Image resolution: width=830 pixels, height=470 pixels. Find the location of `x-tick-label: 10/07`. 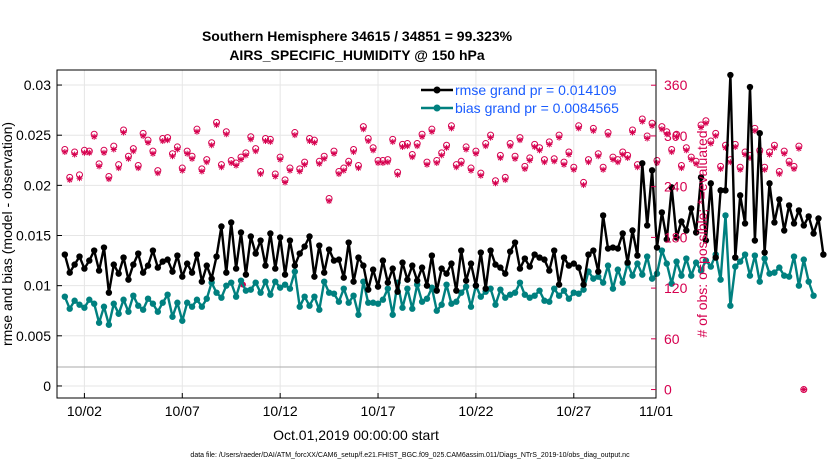

x-tick-label: 10/07 is located at coordinates (182, 411).